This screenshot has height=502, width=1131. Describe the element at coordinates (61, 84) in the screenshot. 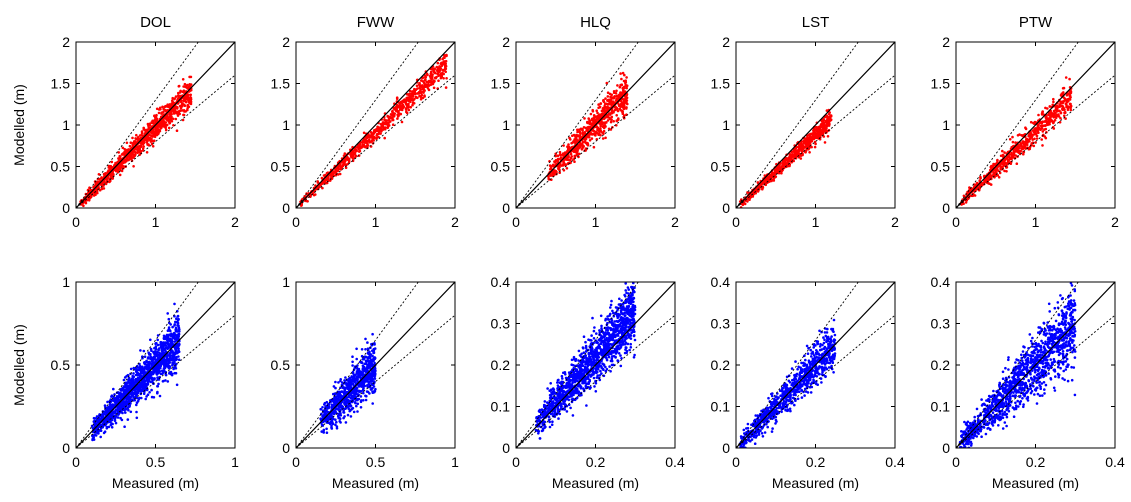

I see `y-tick-label: 1.5` at that location.